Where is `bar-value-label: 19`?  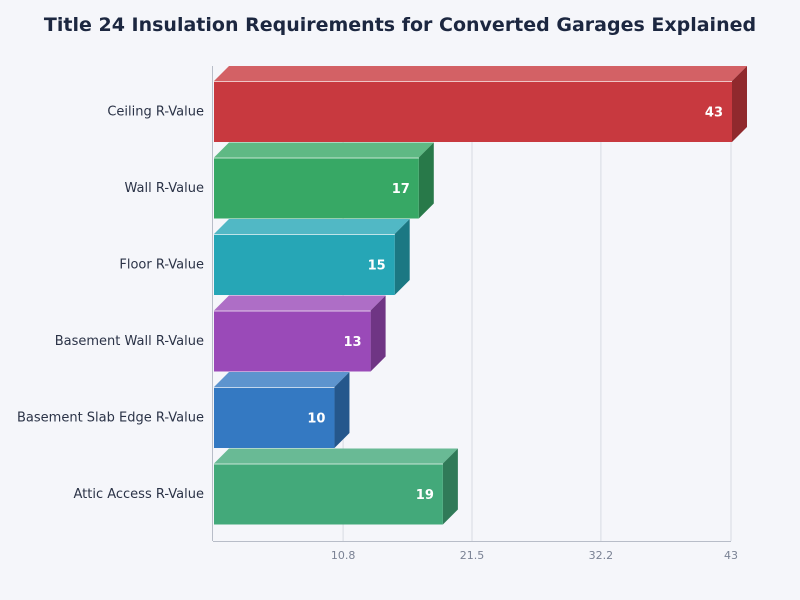 bar-value-label: 19 is located at coordinates (425, 495).